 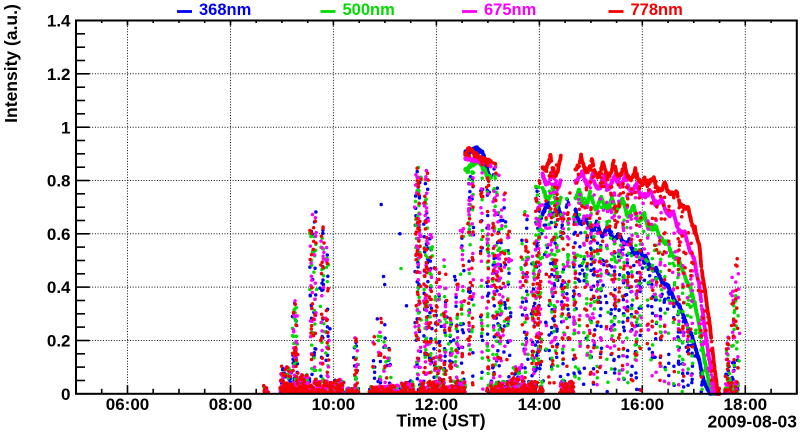 What do you see at coordinates (539, 404) in the screenshot?
I see `svg-text: 14:00` at bounding box center [539, 404].